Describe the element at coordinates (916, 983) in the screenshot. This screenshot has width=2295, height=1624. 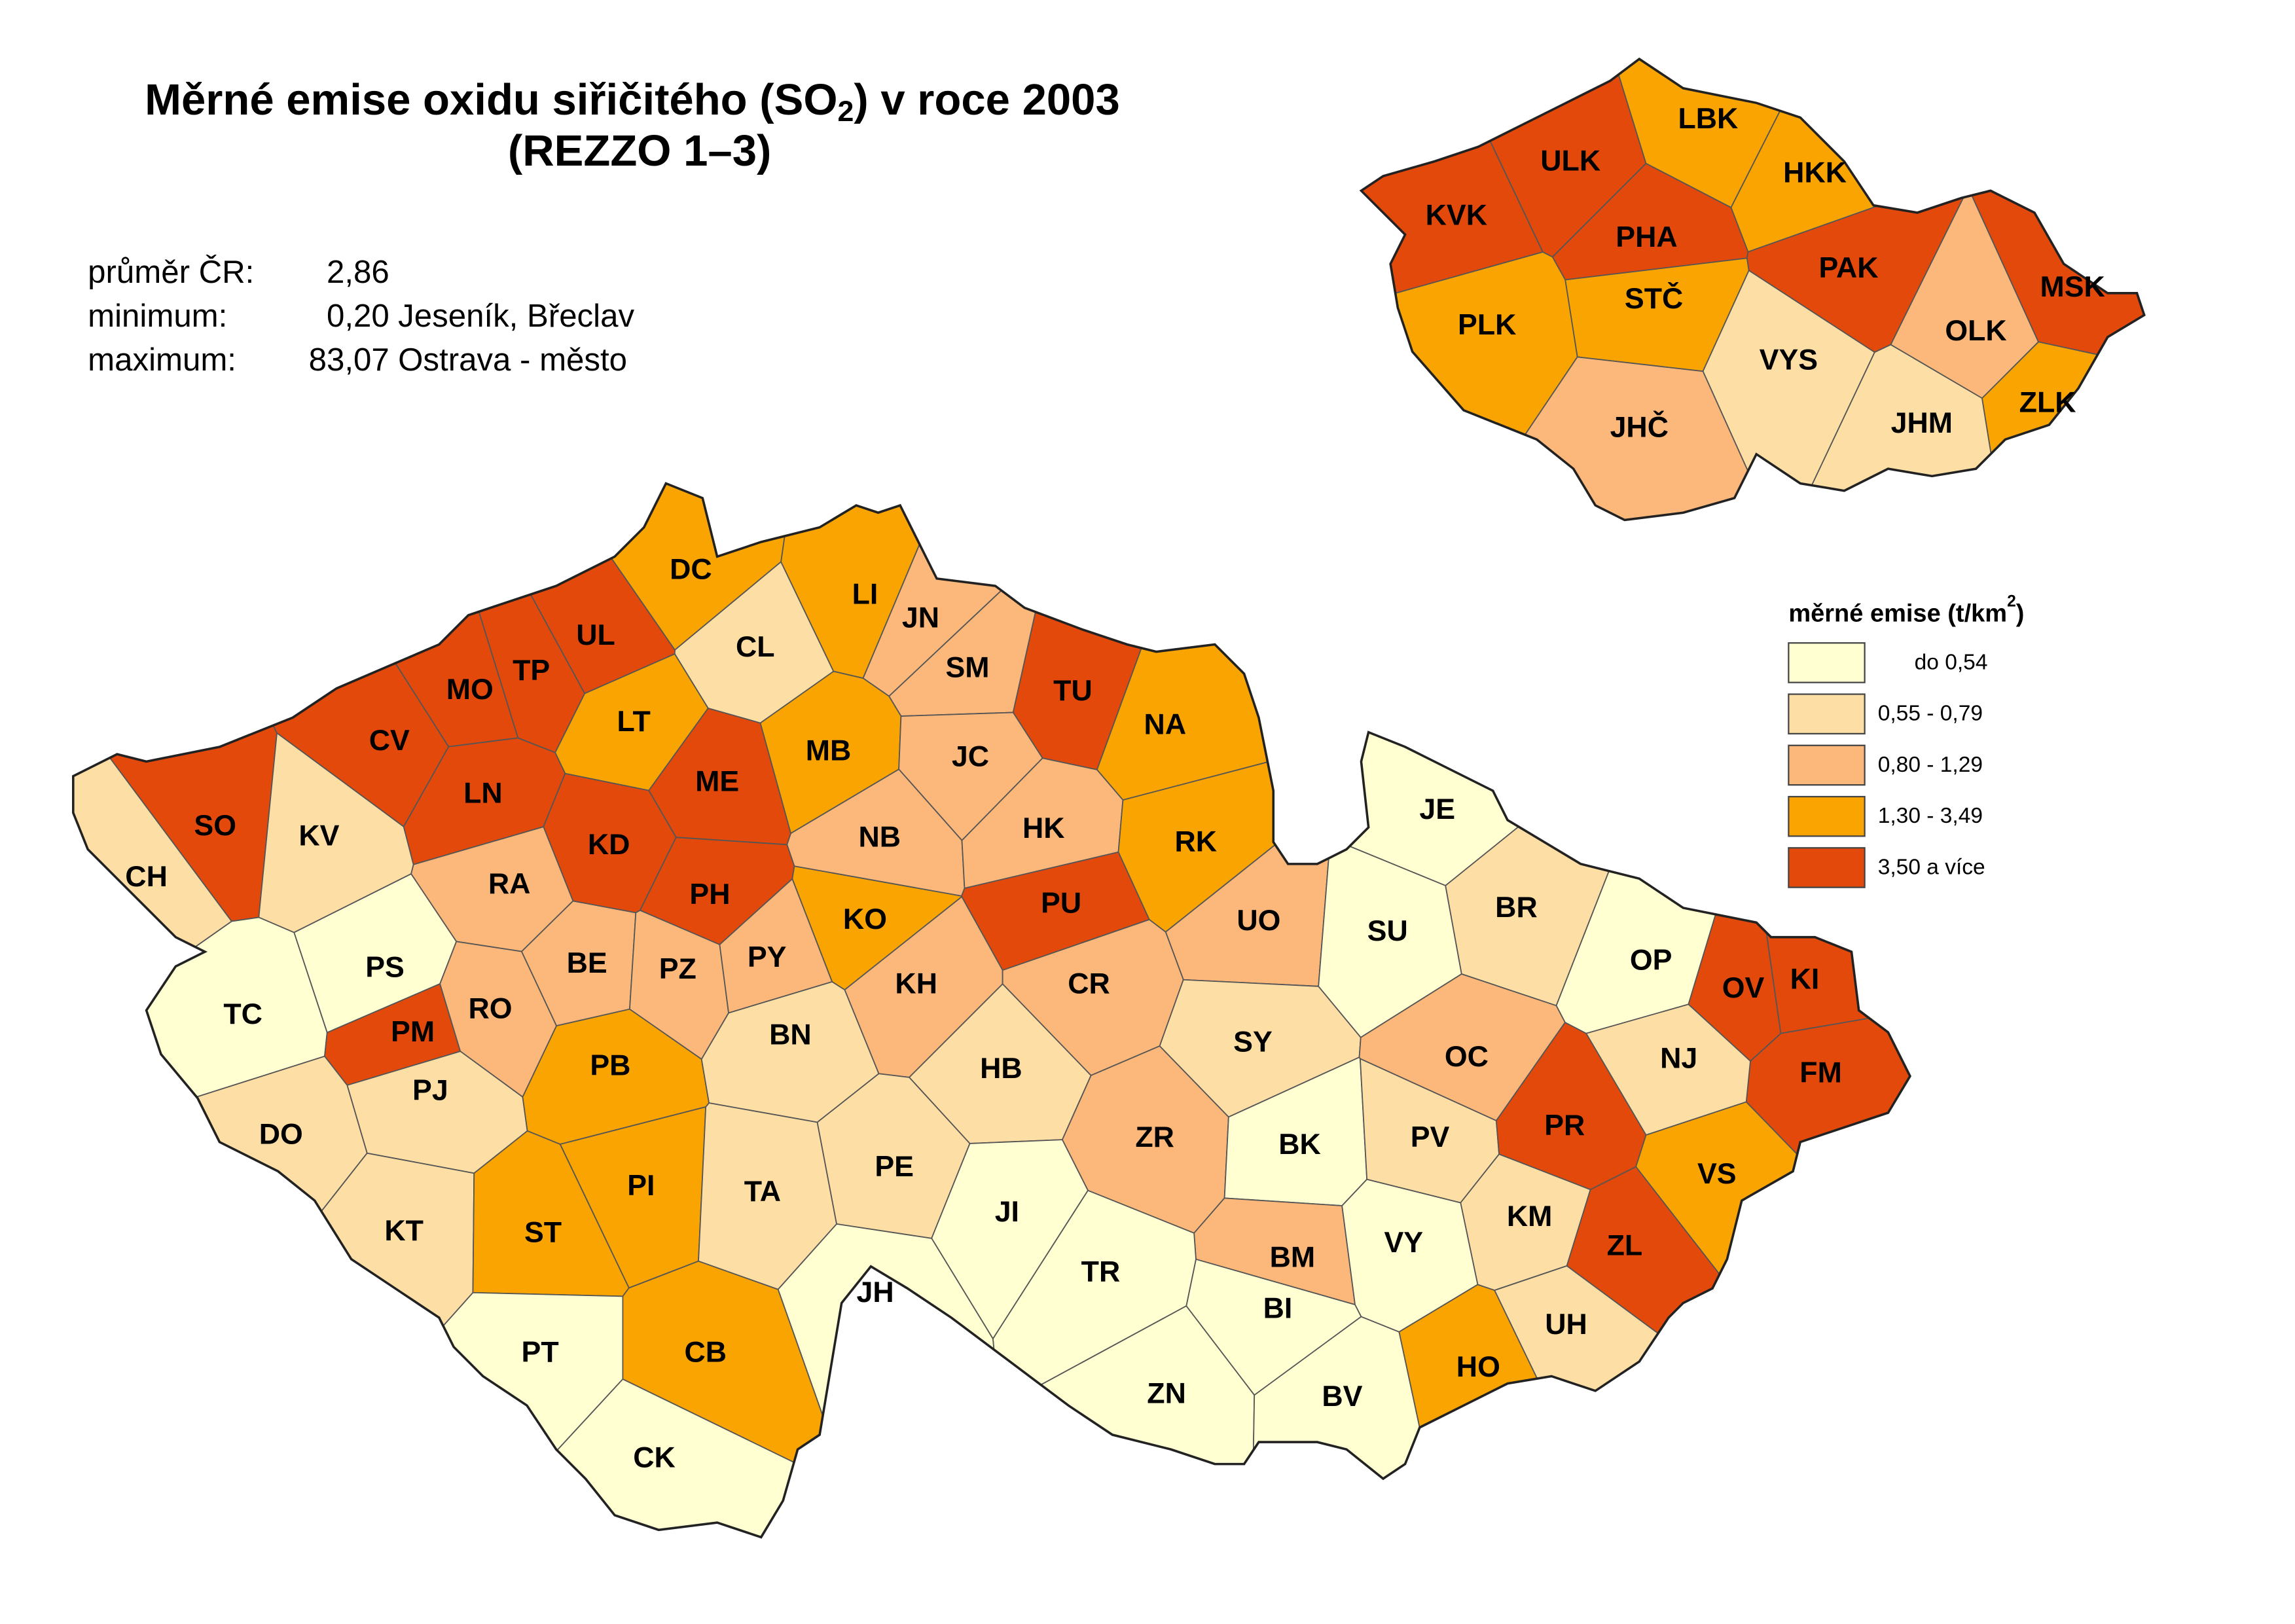
I see `area-label: KH` at that location.